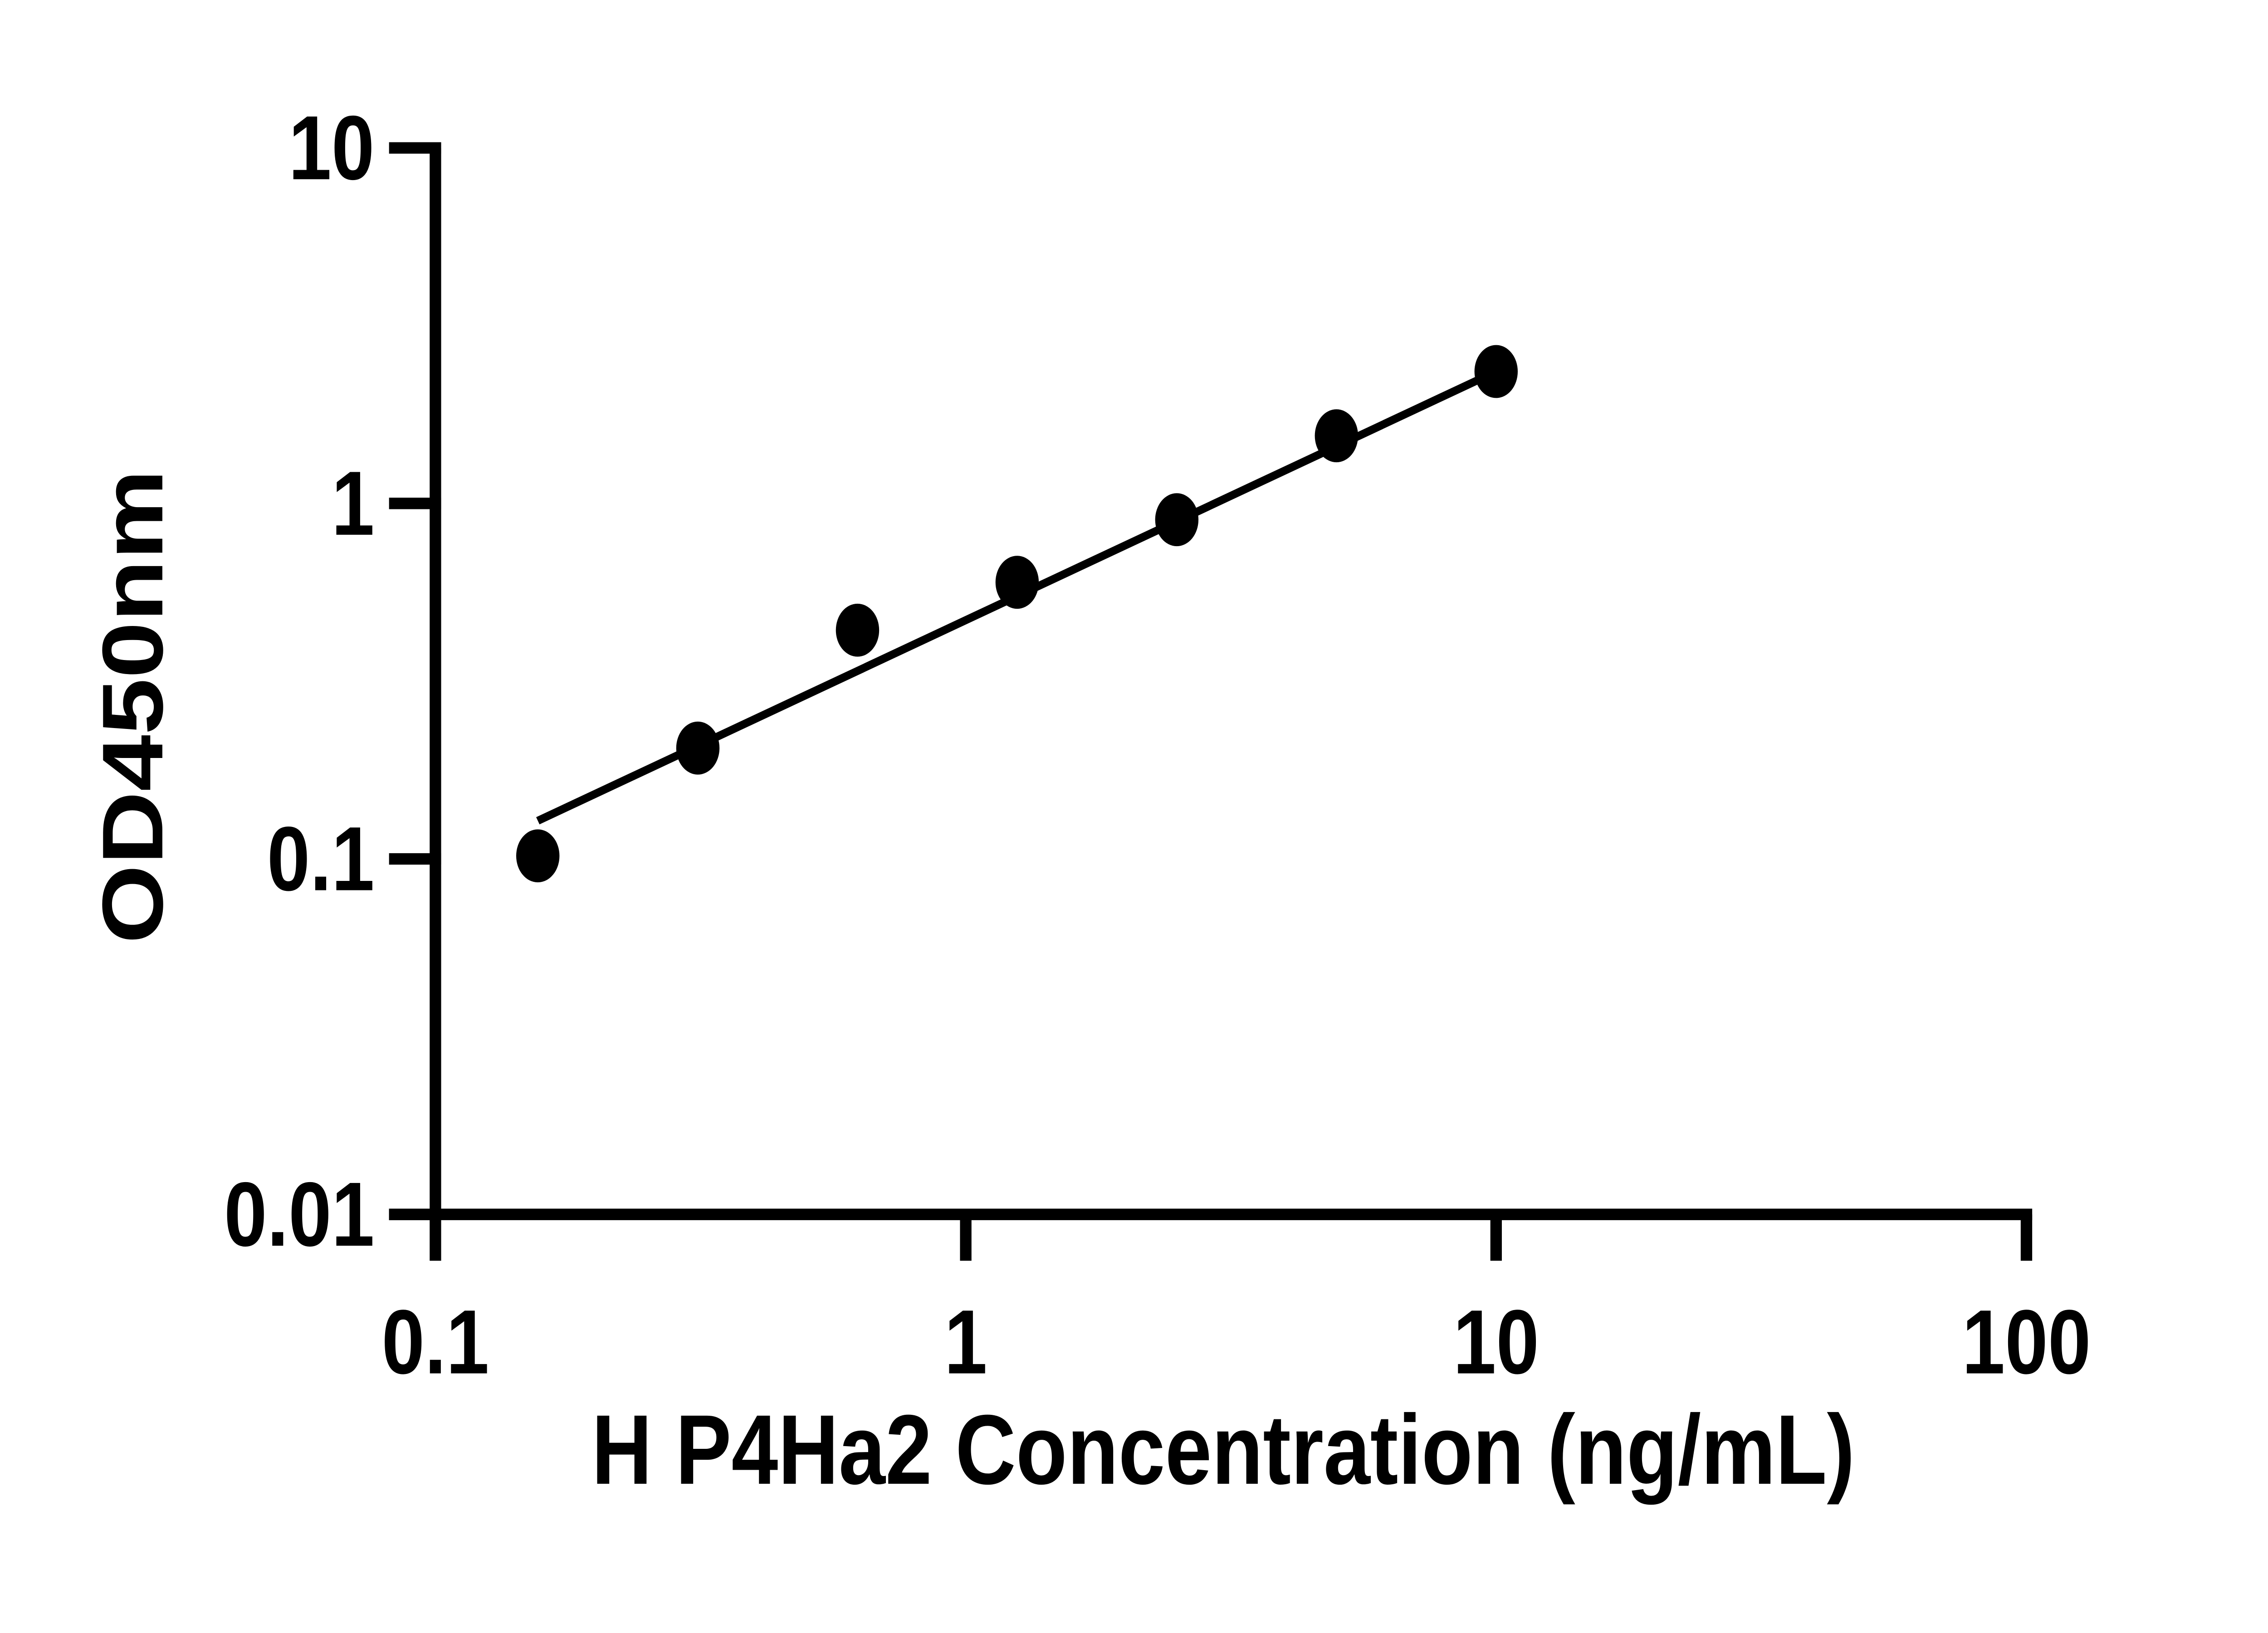  Describe the element at coordinates (133, 706) in the screenshot. I see `y-axis-title: OD450nm` at that location.